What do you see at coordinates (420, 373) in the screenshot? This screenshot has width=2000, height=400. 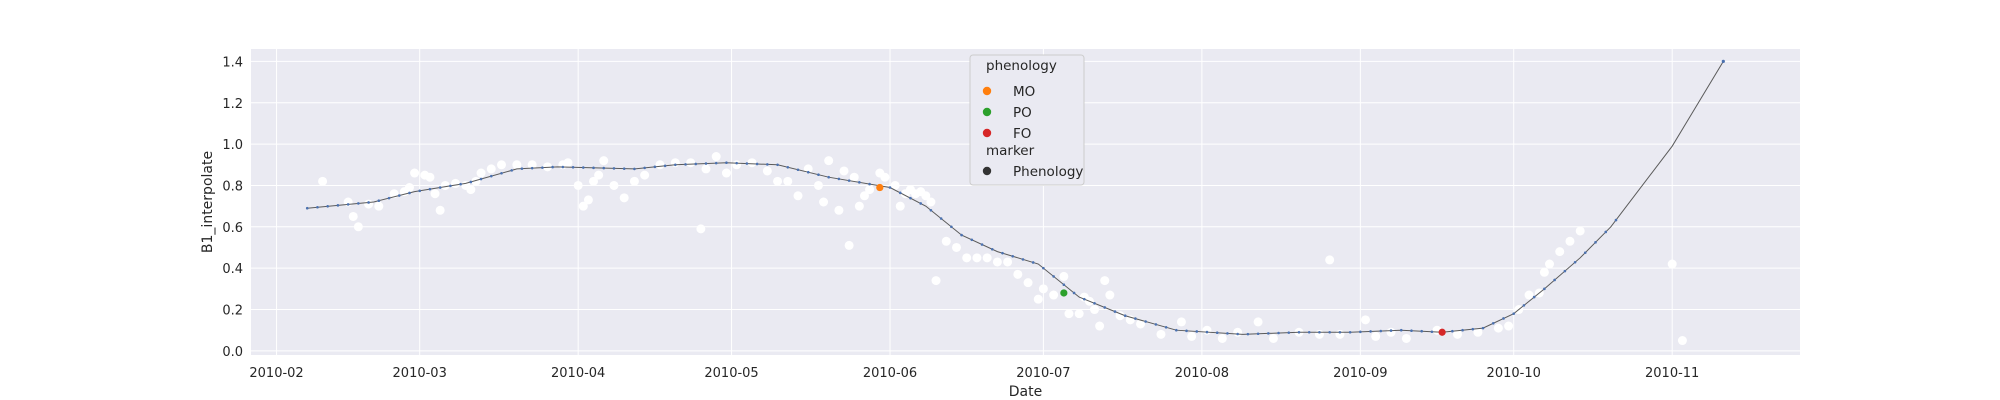 I see `x-tick-label: 2010-03` at bounding box center [420, 373].